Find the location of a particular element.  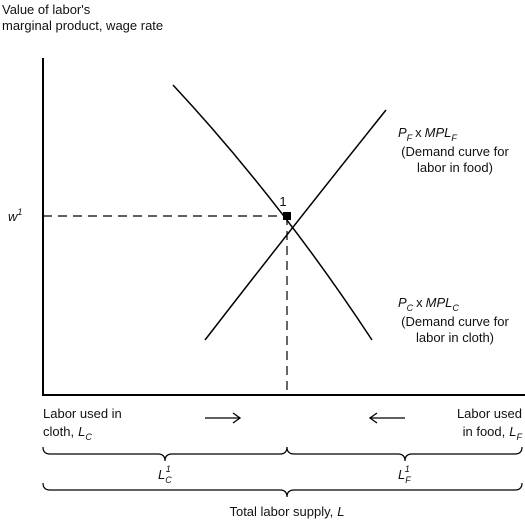

y-axis-label: marginal product, wage rate is located at coordinates (82, 25).